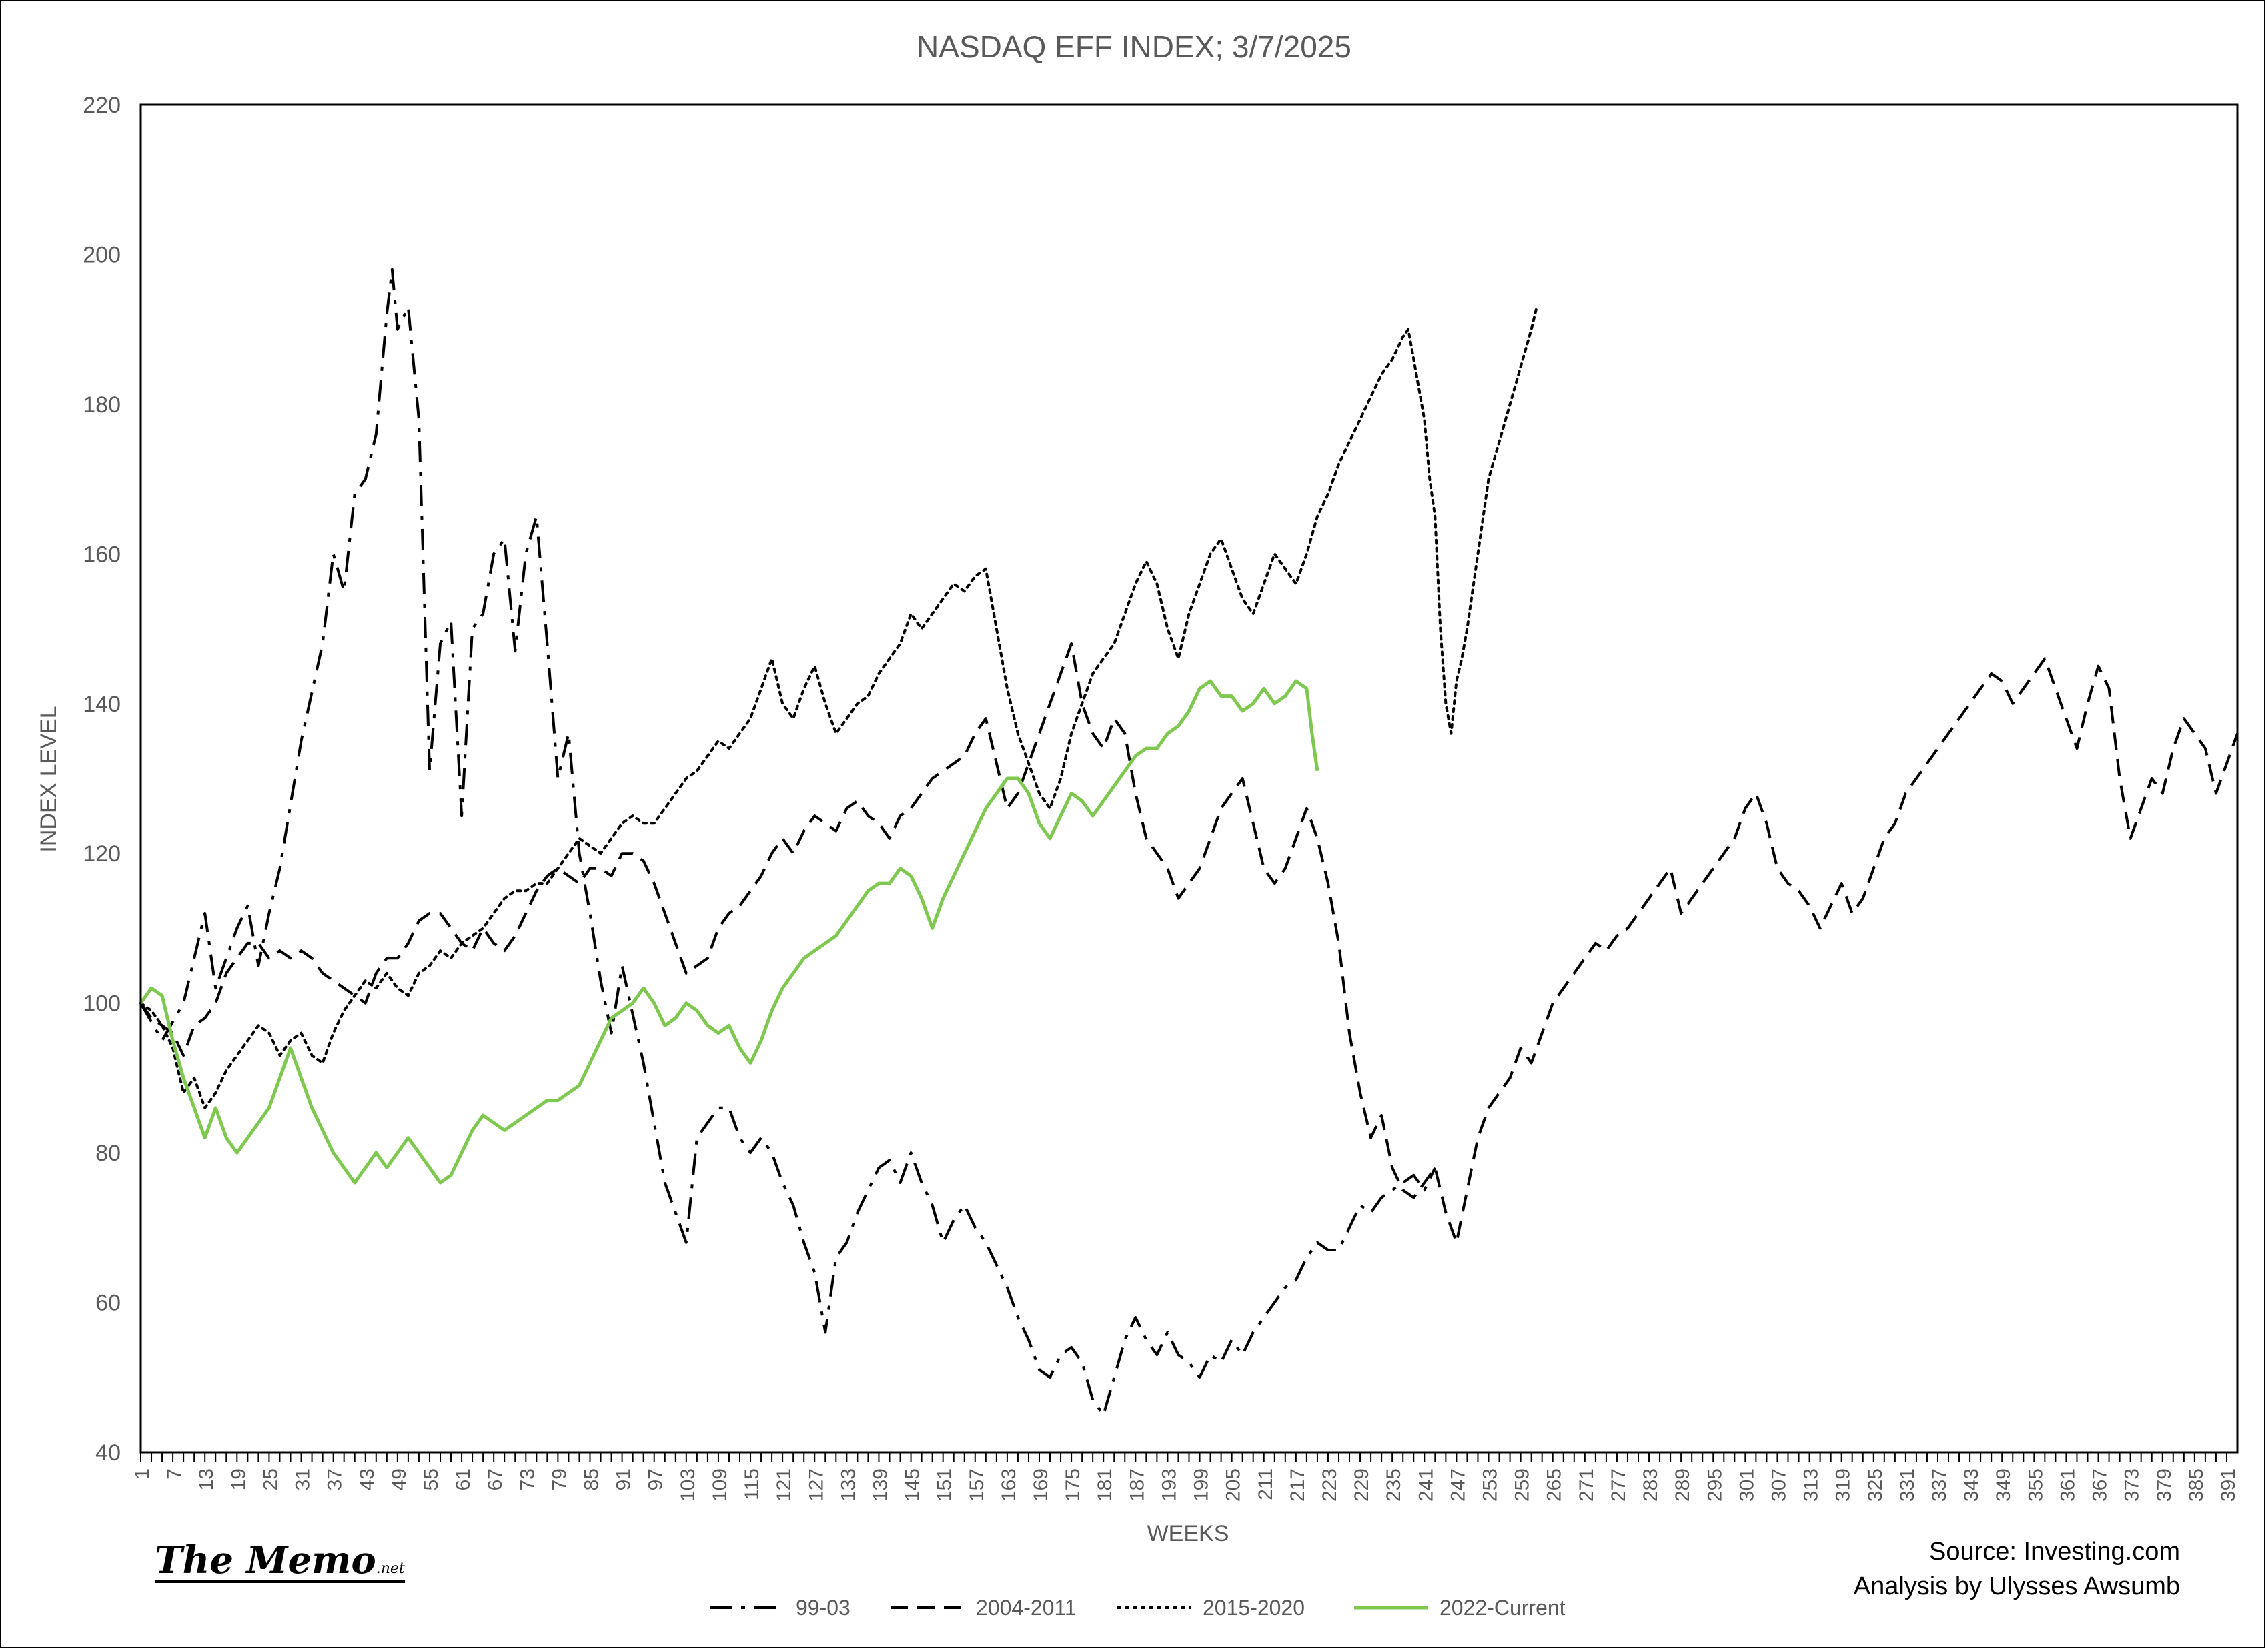 The image size is (2268, 1651). I want to click on x-tick-label: 85, so click(592, 1479).